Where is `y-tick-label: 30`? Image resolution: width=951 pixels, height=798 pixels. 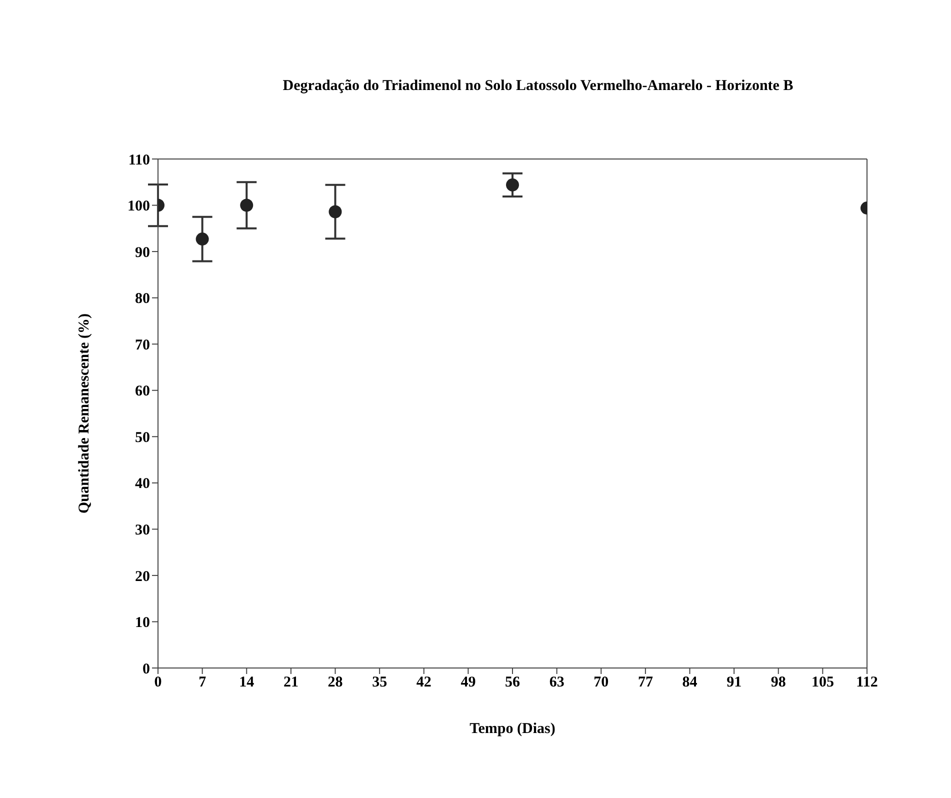 y-tick-label: 30 is located at coordinates (142, 530).